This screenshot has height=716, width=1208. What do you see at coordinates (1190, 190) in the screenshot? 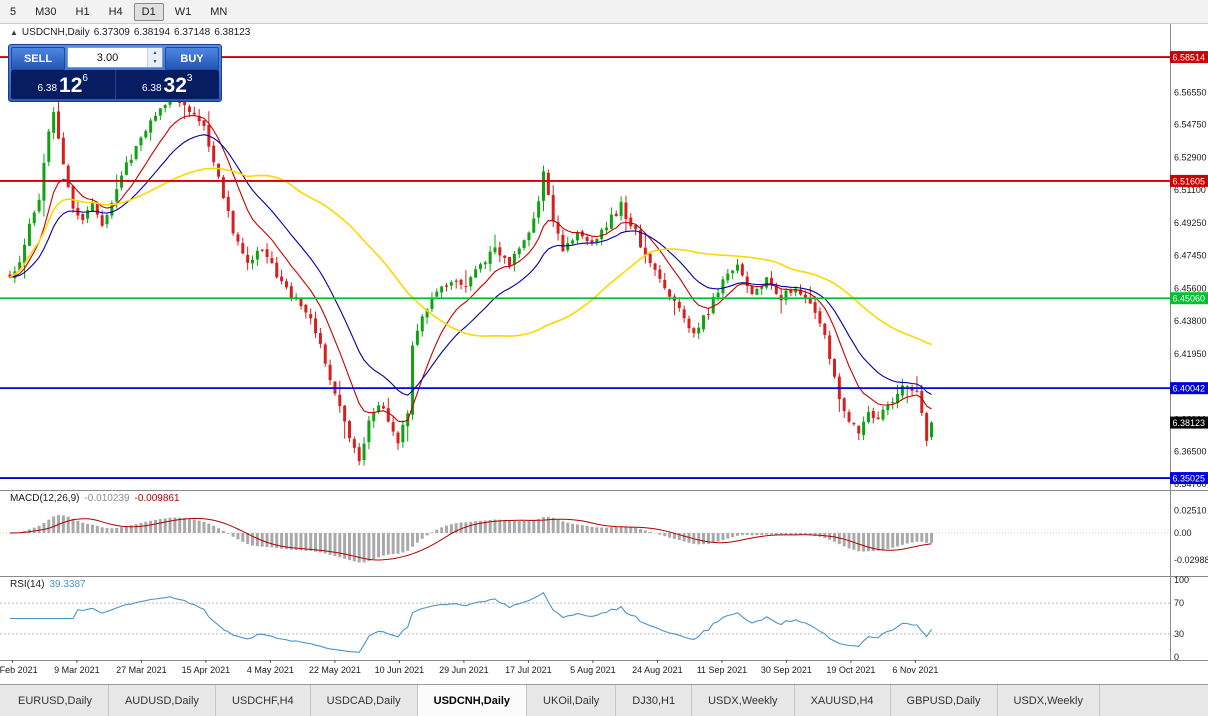
I see `price-tick-label: 6.51100` at bounding box center [1190, 190].